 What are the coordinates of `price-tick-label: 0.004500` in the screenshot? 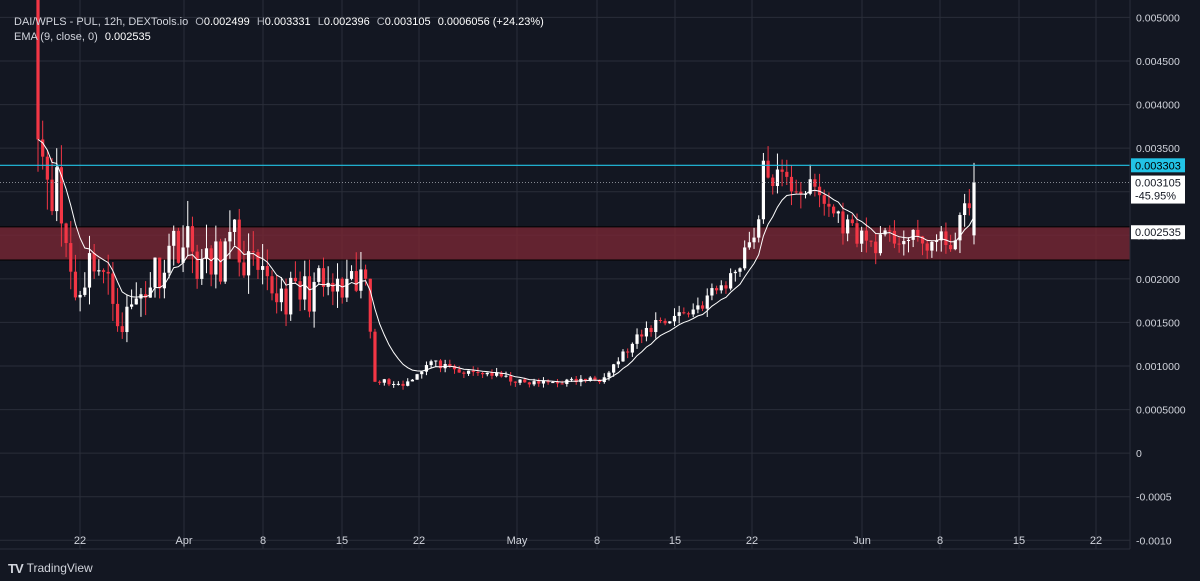 It's located at (1158, 62).